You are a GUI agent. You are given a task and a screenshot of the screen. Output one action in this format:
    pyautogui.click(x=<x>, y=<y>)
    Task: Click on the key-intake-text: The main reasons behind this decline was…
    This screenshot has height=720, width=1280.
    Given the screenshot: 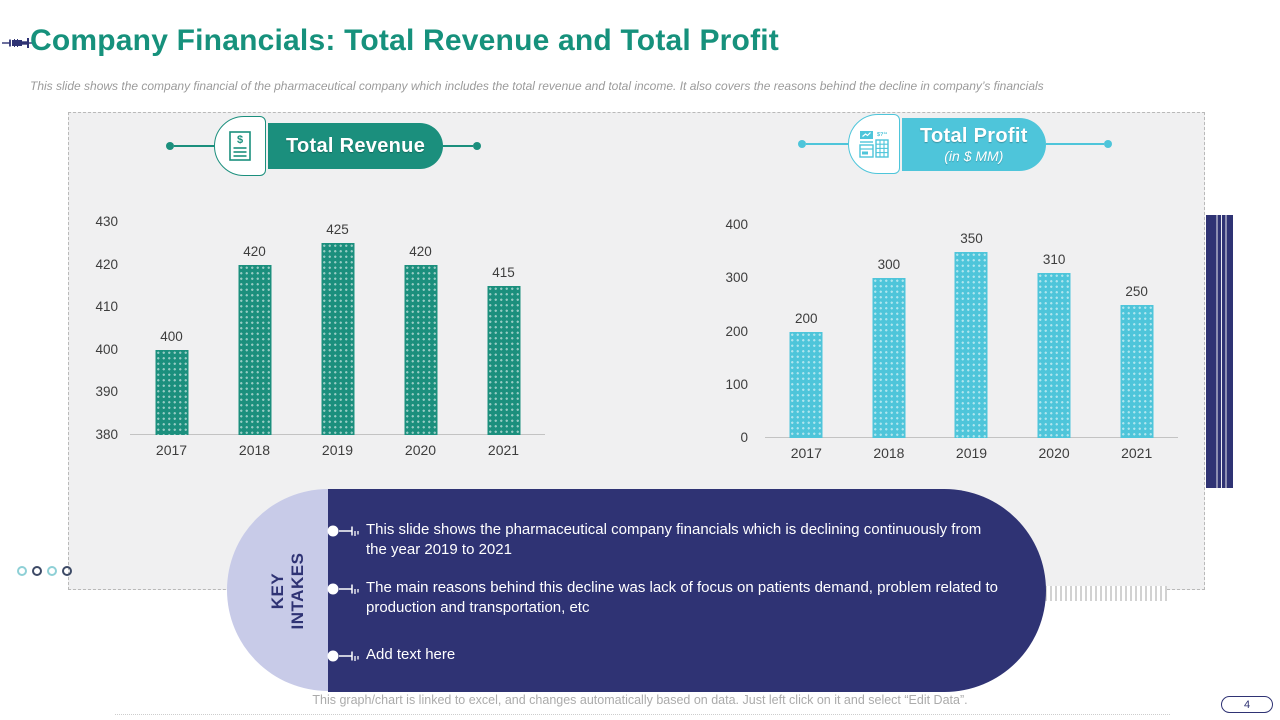 What is the action you would take?
    pyautogui.click(x=682, y=597)
    